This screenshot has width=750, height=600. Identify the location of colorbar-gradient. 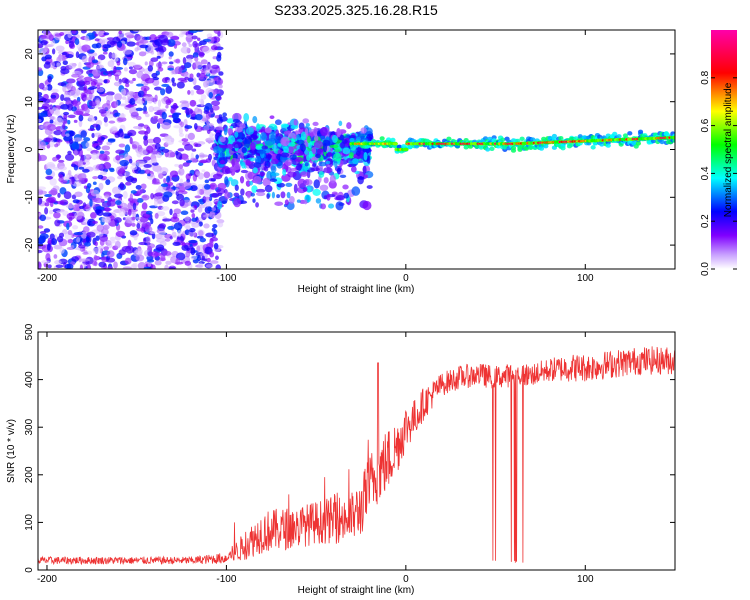
(724, 149).